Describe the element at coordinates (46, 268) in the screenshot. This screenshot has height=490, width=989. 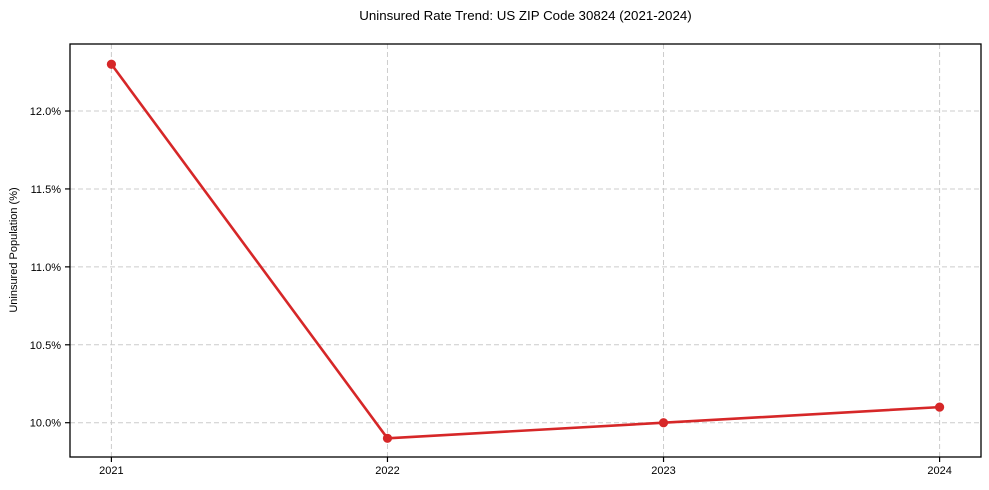
I see `y-tick-label: 11.0%` at that location.